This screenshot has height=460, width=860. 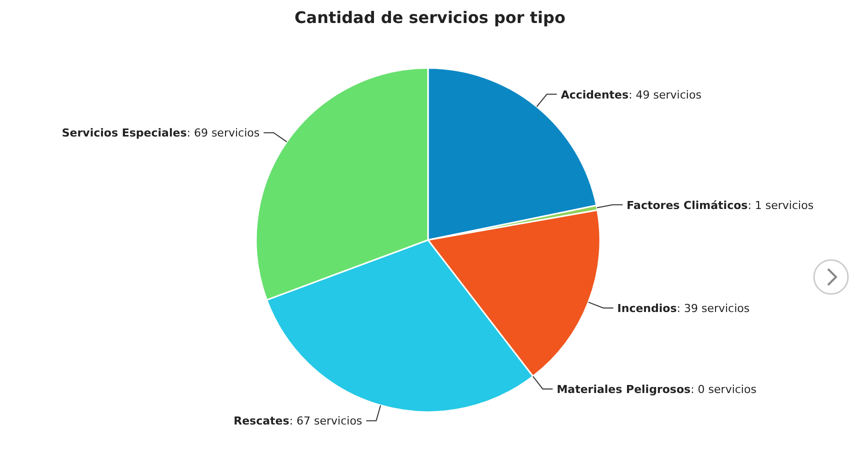 I want to click on text: : 0 servicios, so click(x=723, y=389).